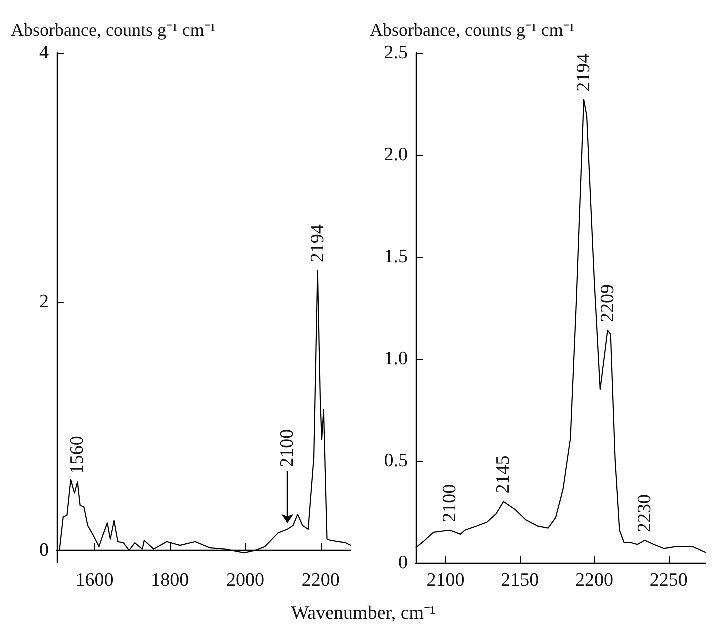 The image size is (727, 639). I want to click on y-tick-label: 2.0, so click(396, 155).